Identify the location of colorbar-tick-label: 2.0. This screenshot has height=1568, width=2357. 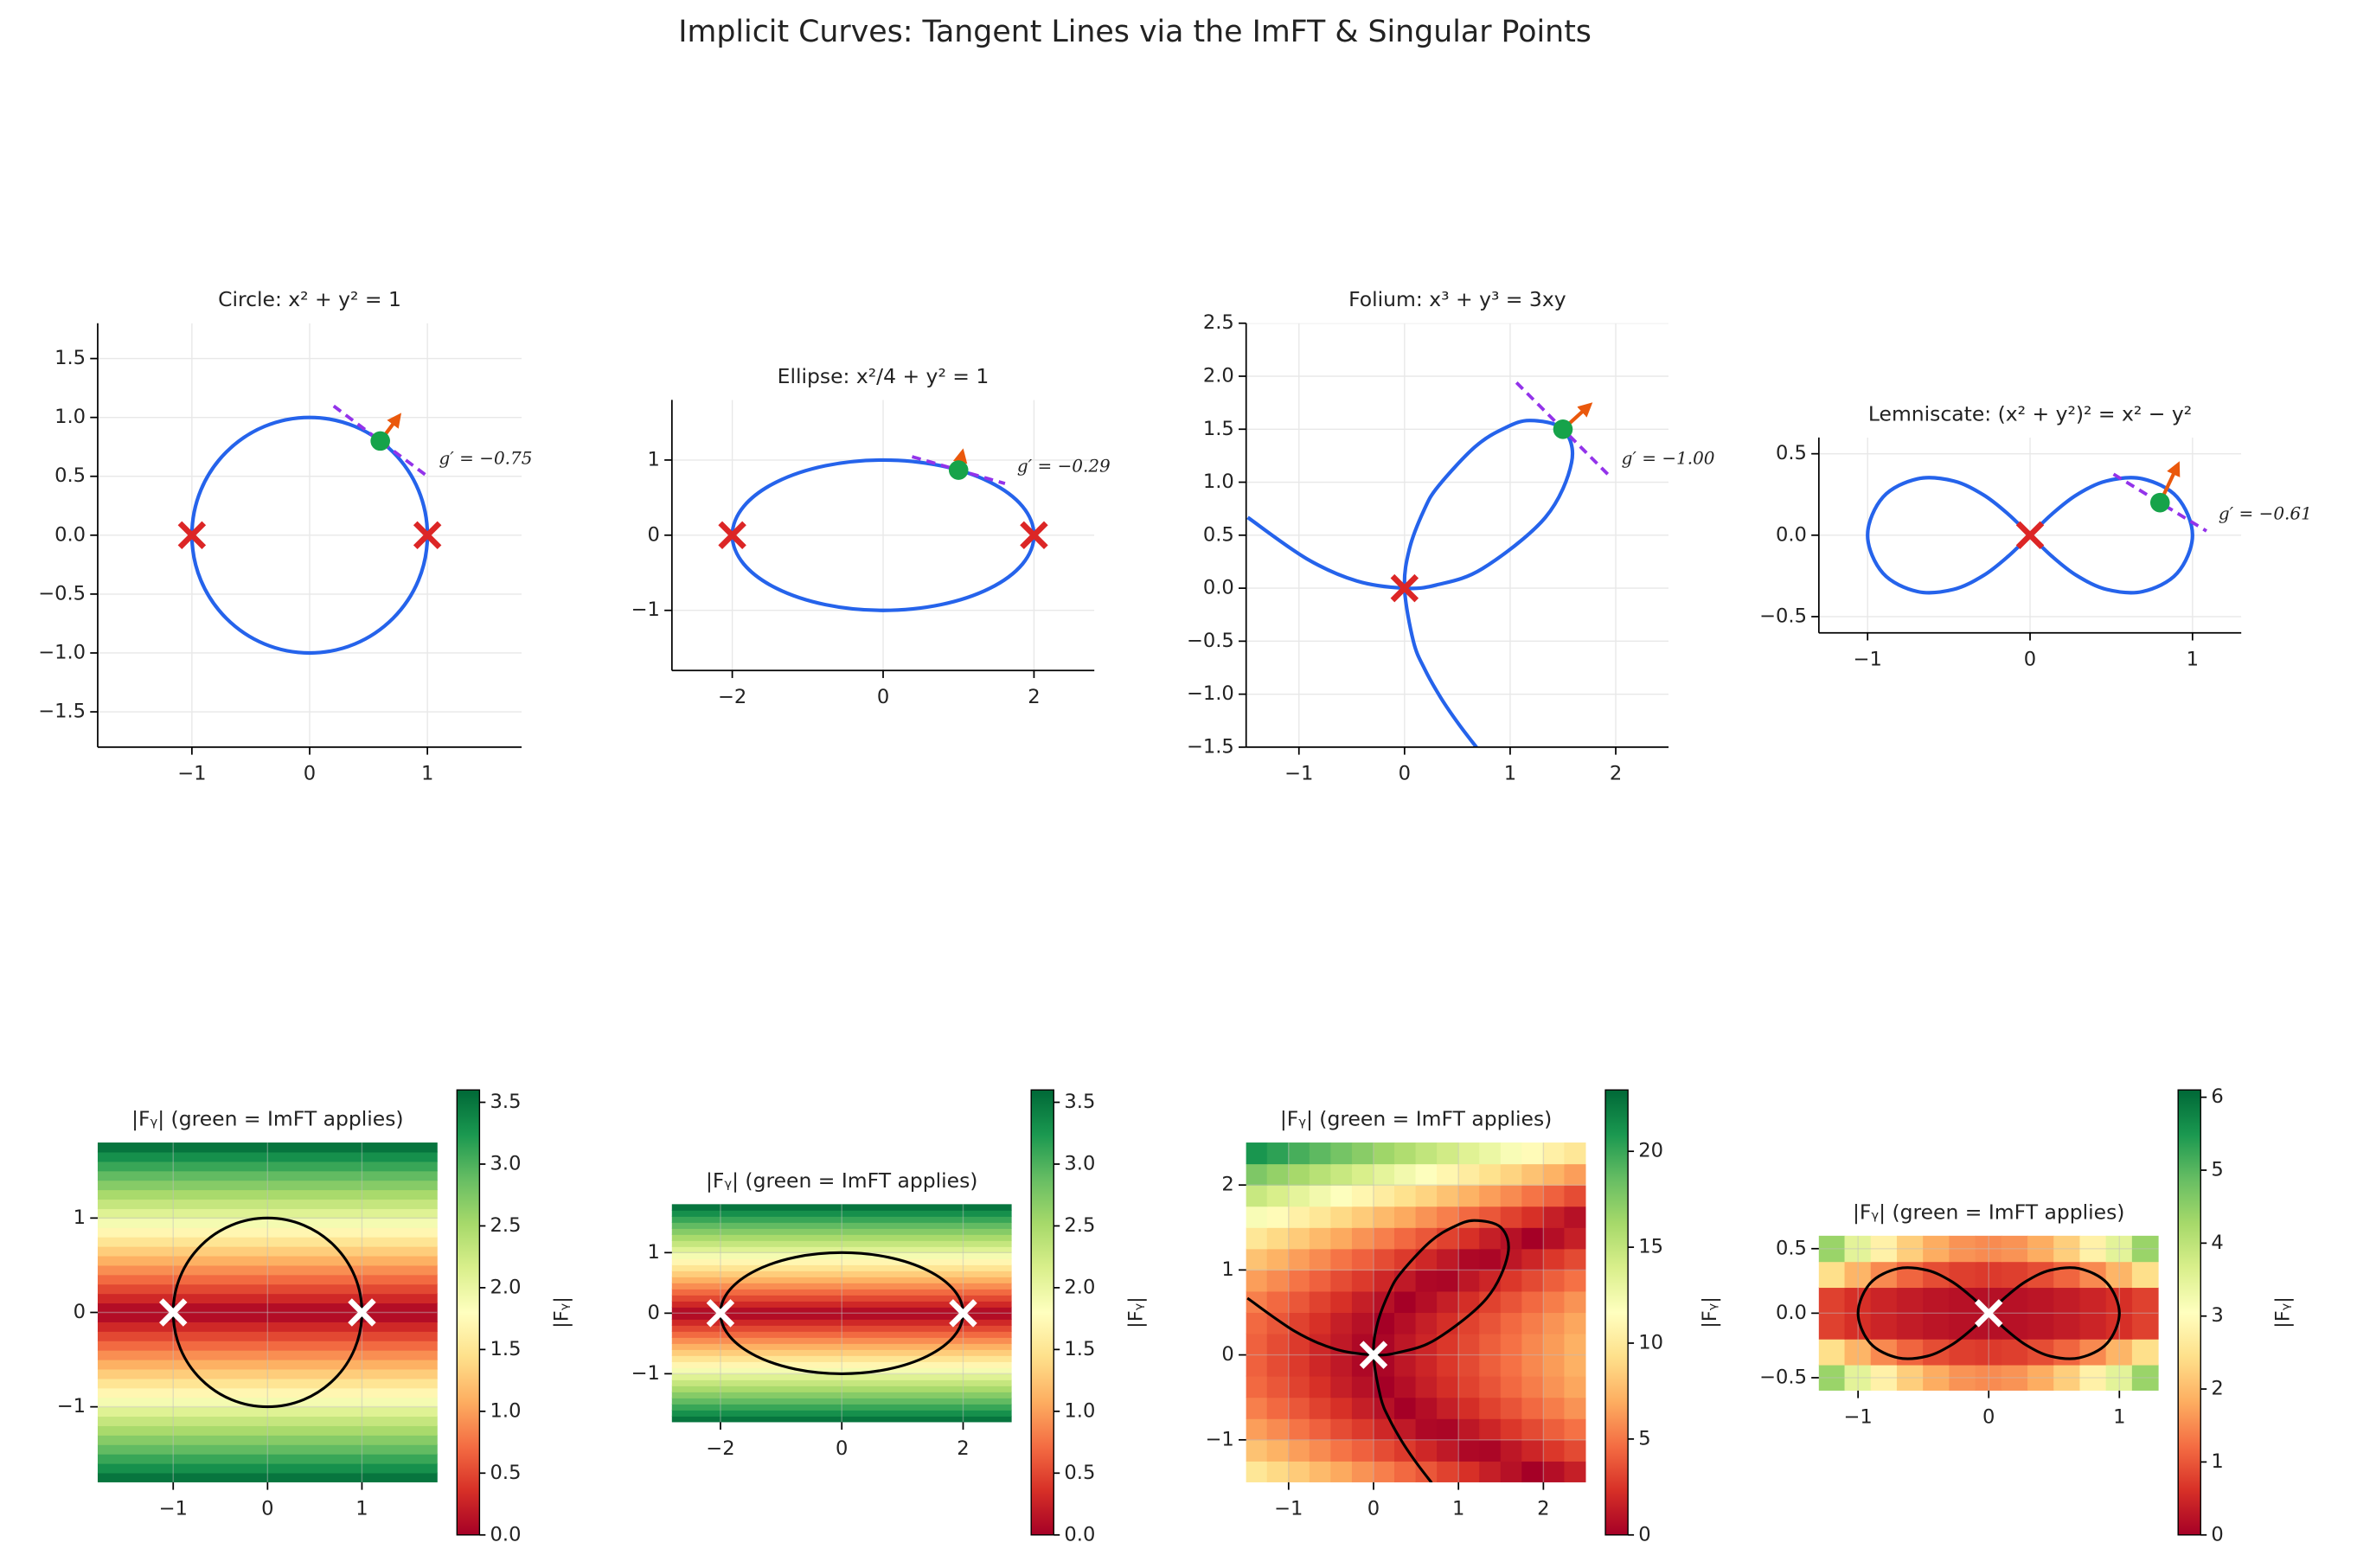
(1079, 1287).